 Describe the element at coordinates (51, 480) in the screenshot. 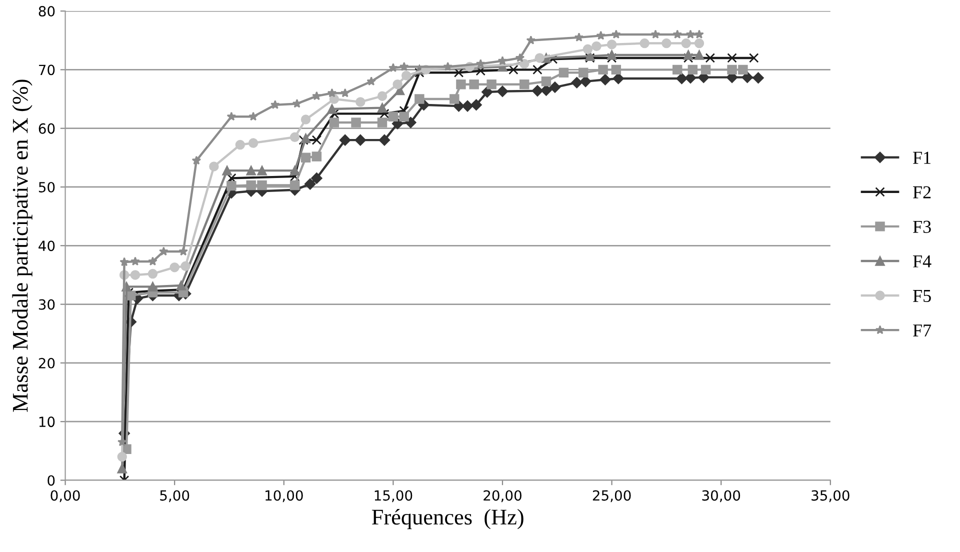

I see `y-tick-label: 0` at that location.